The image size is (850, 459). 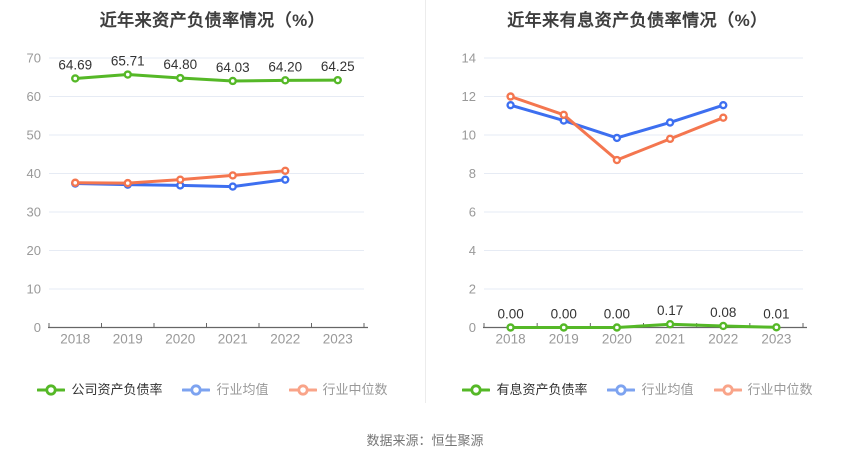 What do you see at coordinates (472, 173) in the screenshot?
I see `y-axis-tick-label: 8` at bounding box center [472, 173].